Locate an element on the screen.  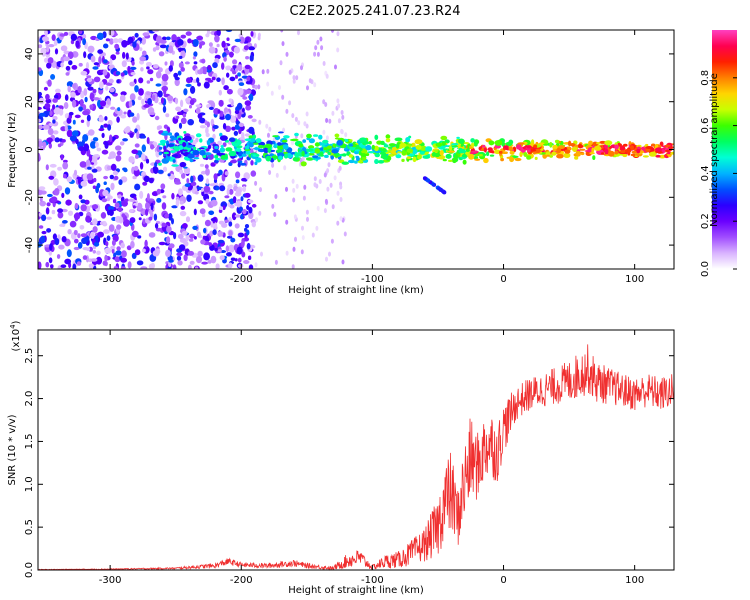
colorbar-ticks: 0.0 0.2 0.4 0.6 0.8 is located at coordinates (718, 173).